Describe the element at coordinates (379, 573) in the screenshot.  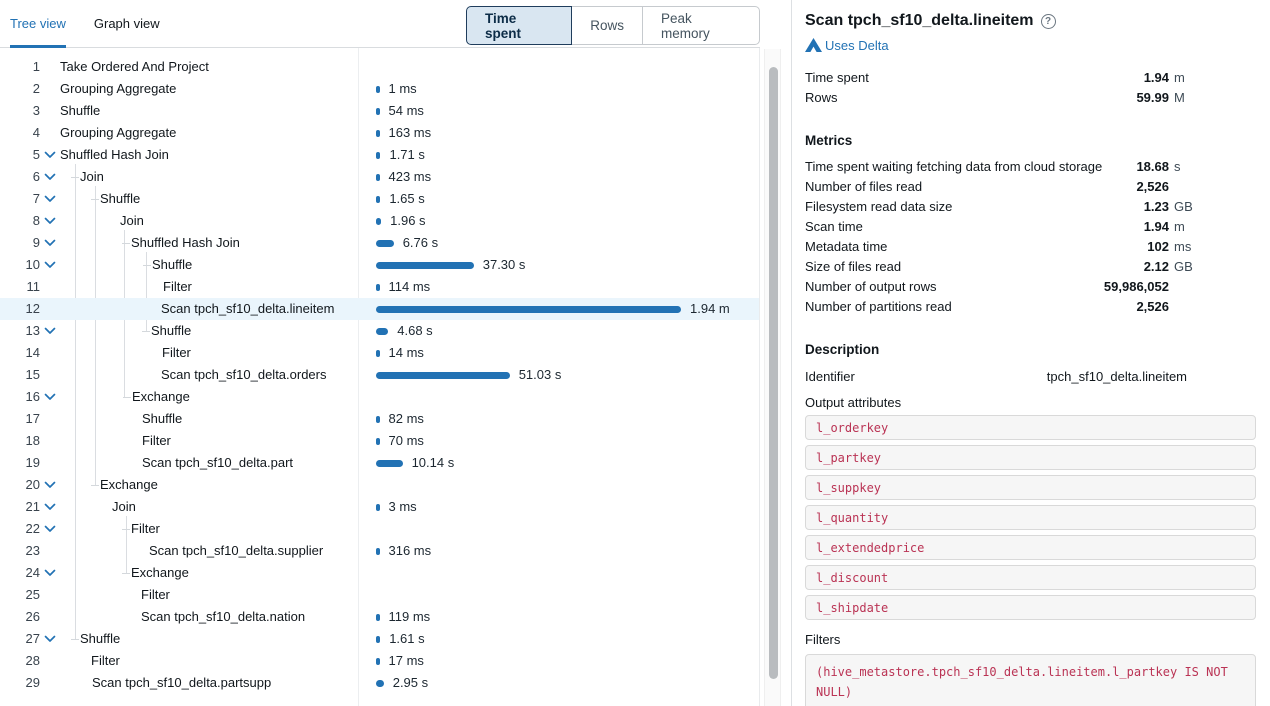
I see `tree-row: 24 Exchange` at that location.